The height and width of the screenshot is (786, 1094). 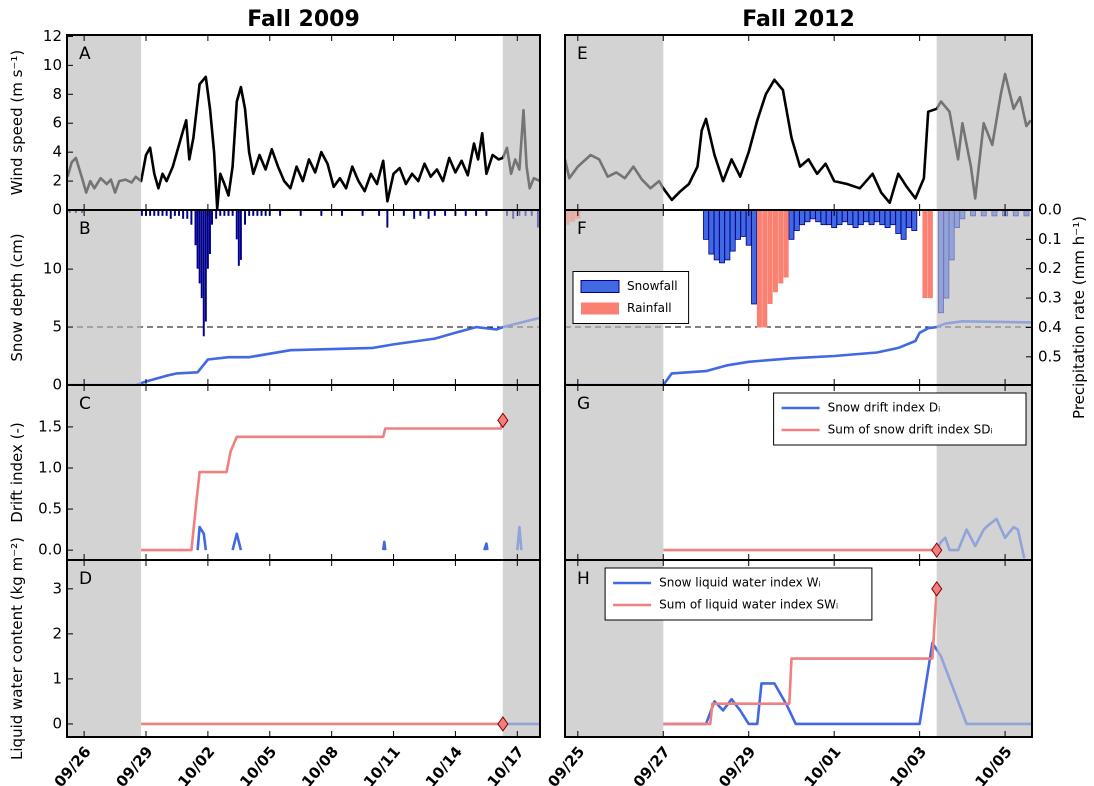 What do you see at coordinates (900, 419) in the screenshot?
I see `legend-box` at bounding box center [900, 419].